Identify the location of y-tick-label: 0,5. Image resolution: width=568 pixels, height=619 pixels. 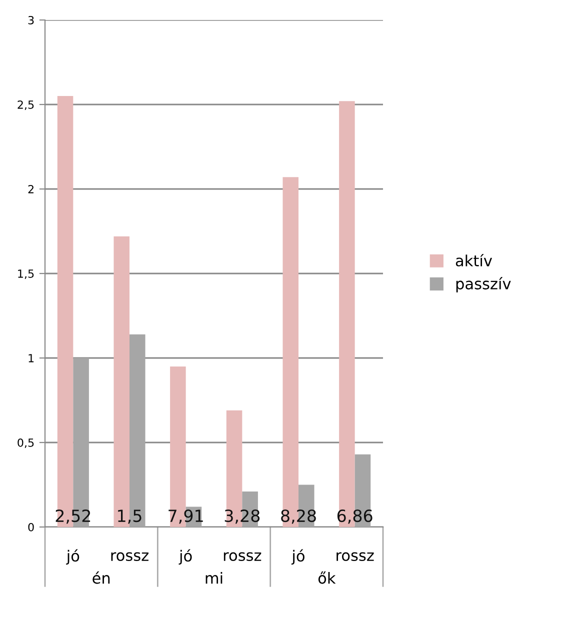
(26, 443).